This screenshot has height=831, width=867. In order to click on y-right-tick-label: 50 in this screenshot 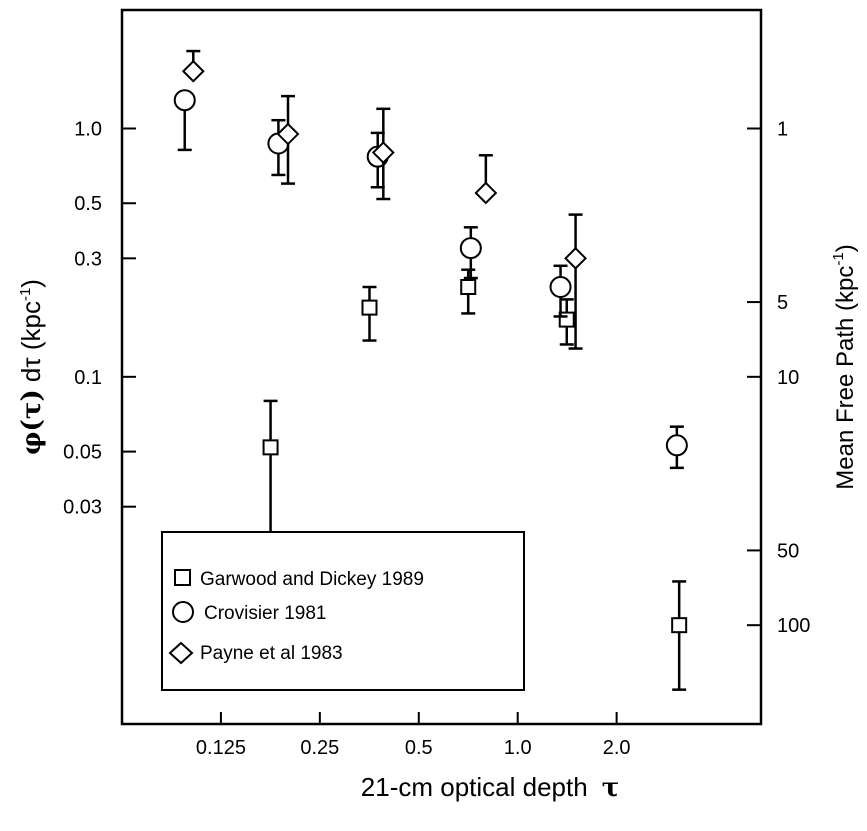, I will do `click(788, 551)`.